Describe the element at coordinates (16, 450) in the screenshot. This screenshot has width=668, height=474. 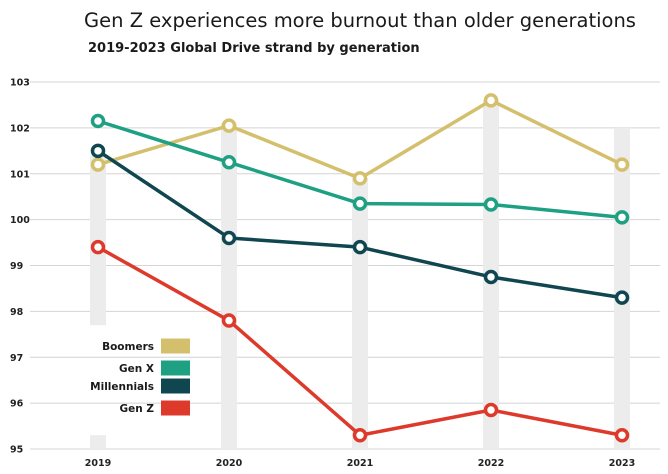
I see `y-tick-label: 95` at that location.